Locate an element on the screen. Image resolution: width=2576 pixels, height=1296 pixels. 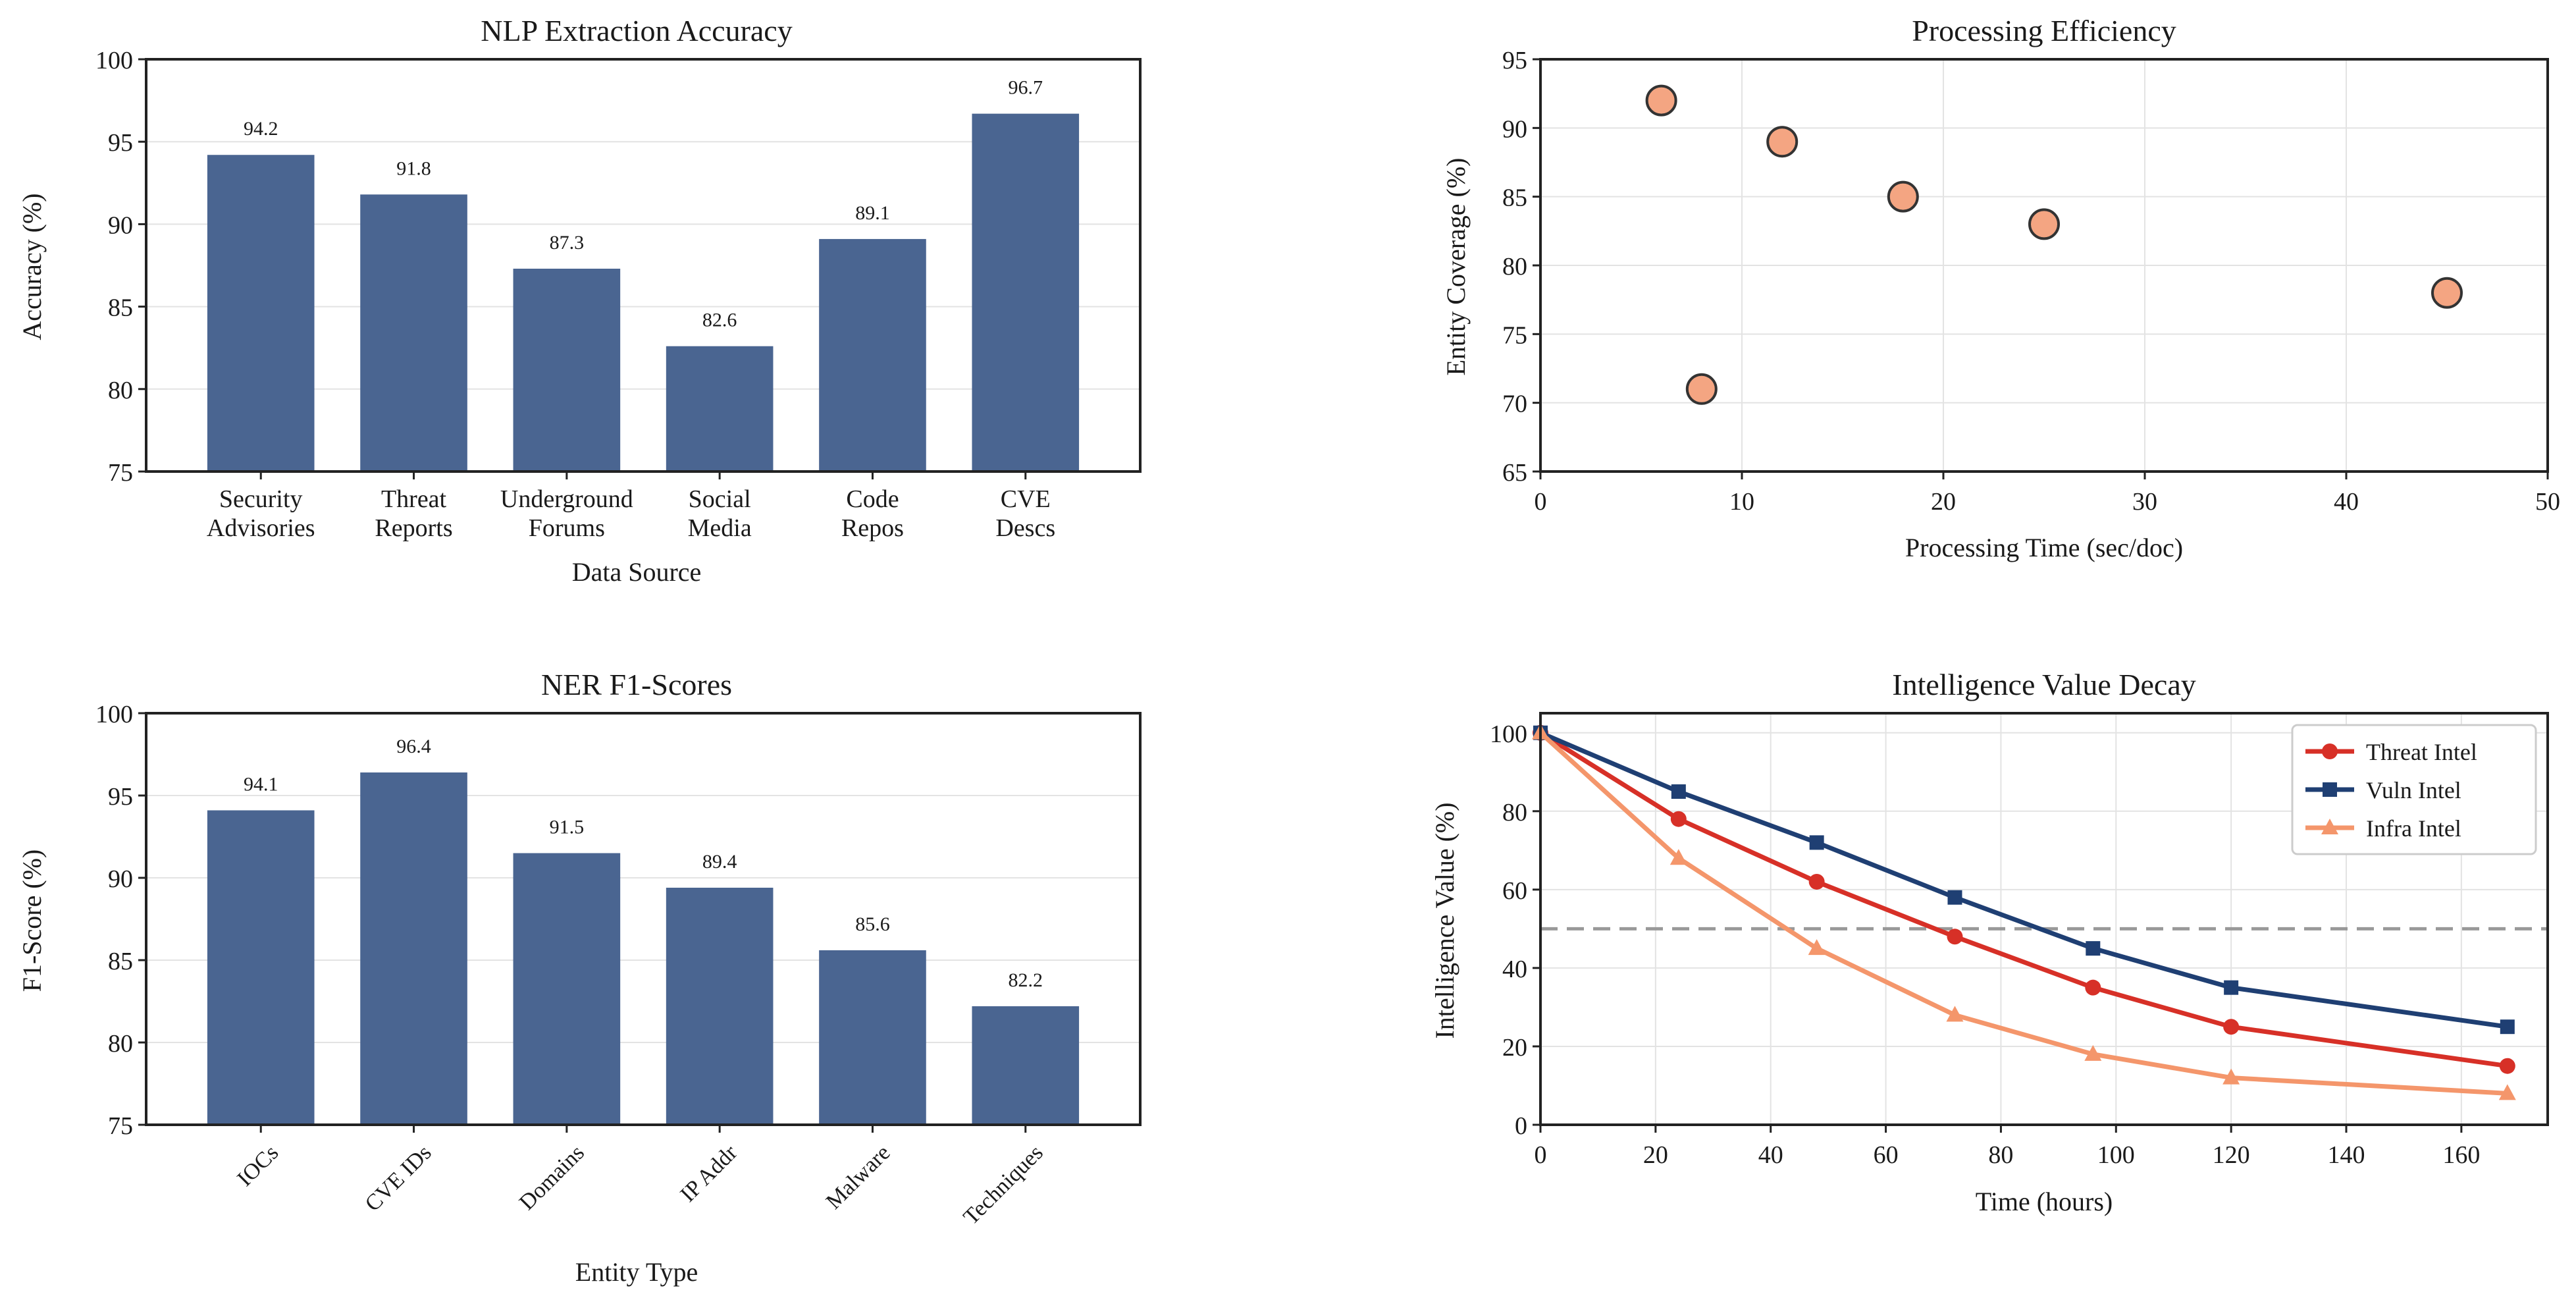
x-tick-label: 40 is located at coordinates (1770, 1155).